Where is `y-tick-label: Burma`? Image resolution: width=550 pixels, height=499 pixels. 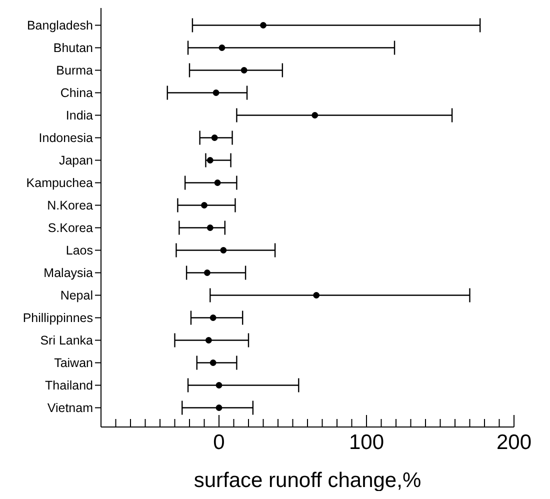
y-tick-label: Burma is located at coordinates (75, 71).